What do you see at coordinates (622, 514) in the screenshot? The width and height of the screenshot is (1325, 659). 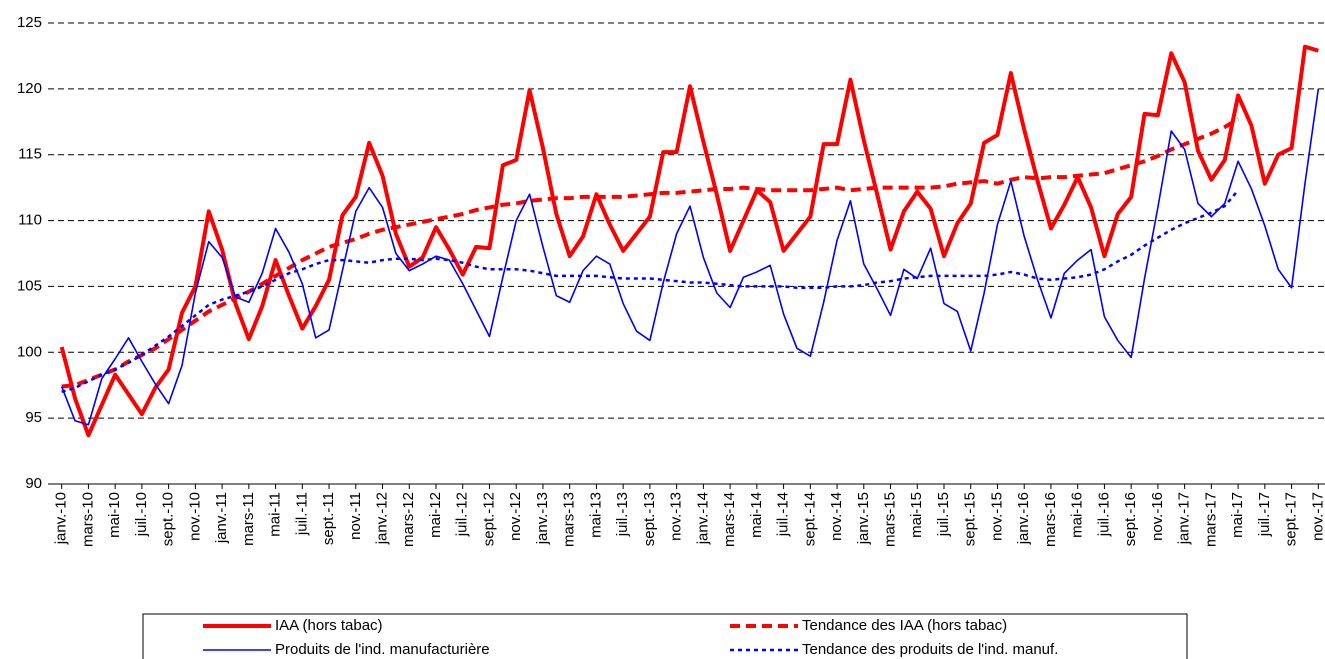 I see `x-tick-label: juil.-13` at bounding box center [622, 514].